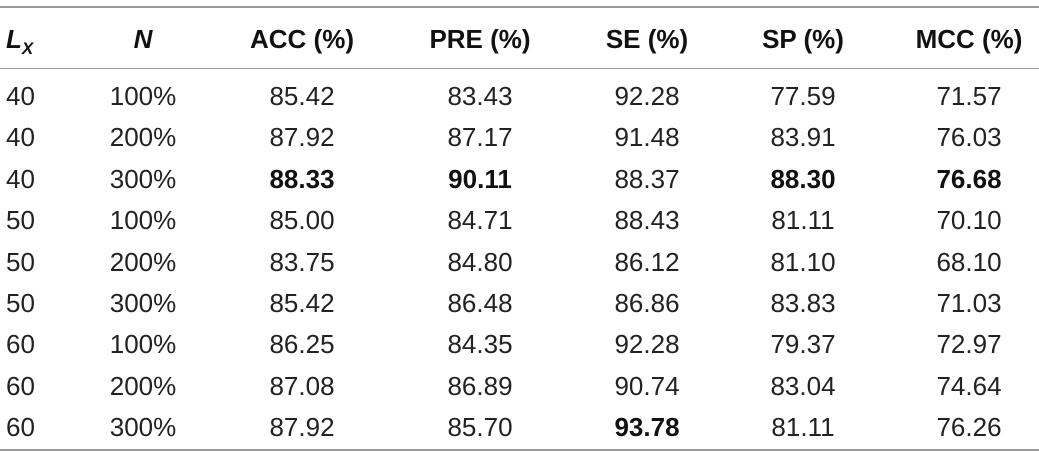  Describe the element at coordinates (803, 385) in the screenshot. I see `cell-sp: 83.04` at that location.